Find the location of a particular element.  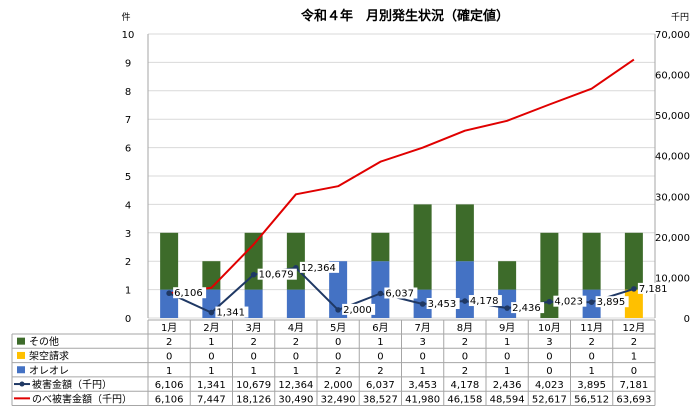

table-cell: 30,490 is located at coordinates (295, 399).